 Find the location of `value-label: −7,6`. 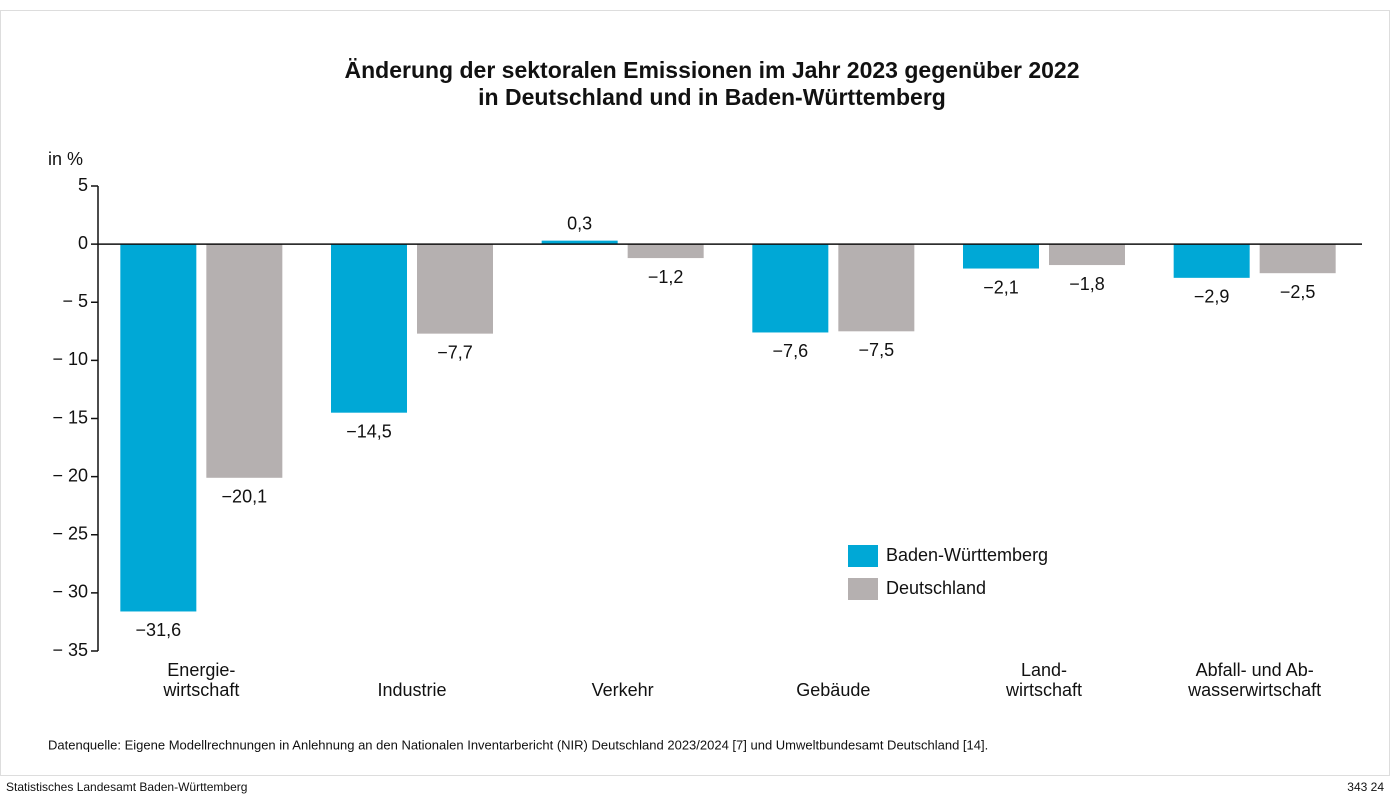

value-label: −7,6 is located at coordinates (791, 351).